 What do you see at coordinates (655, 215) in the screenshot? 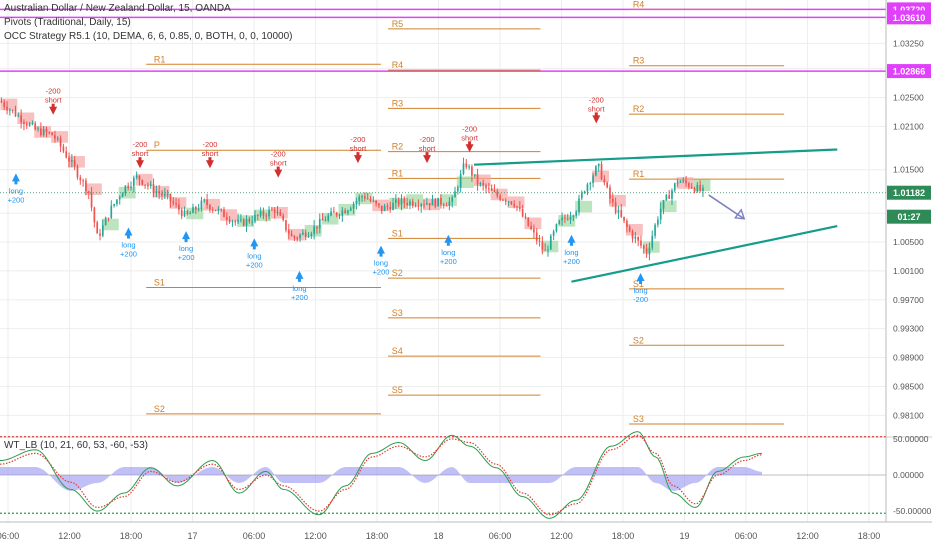
I see `trendlines` at bounding box center [655, 215].